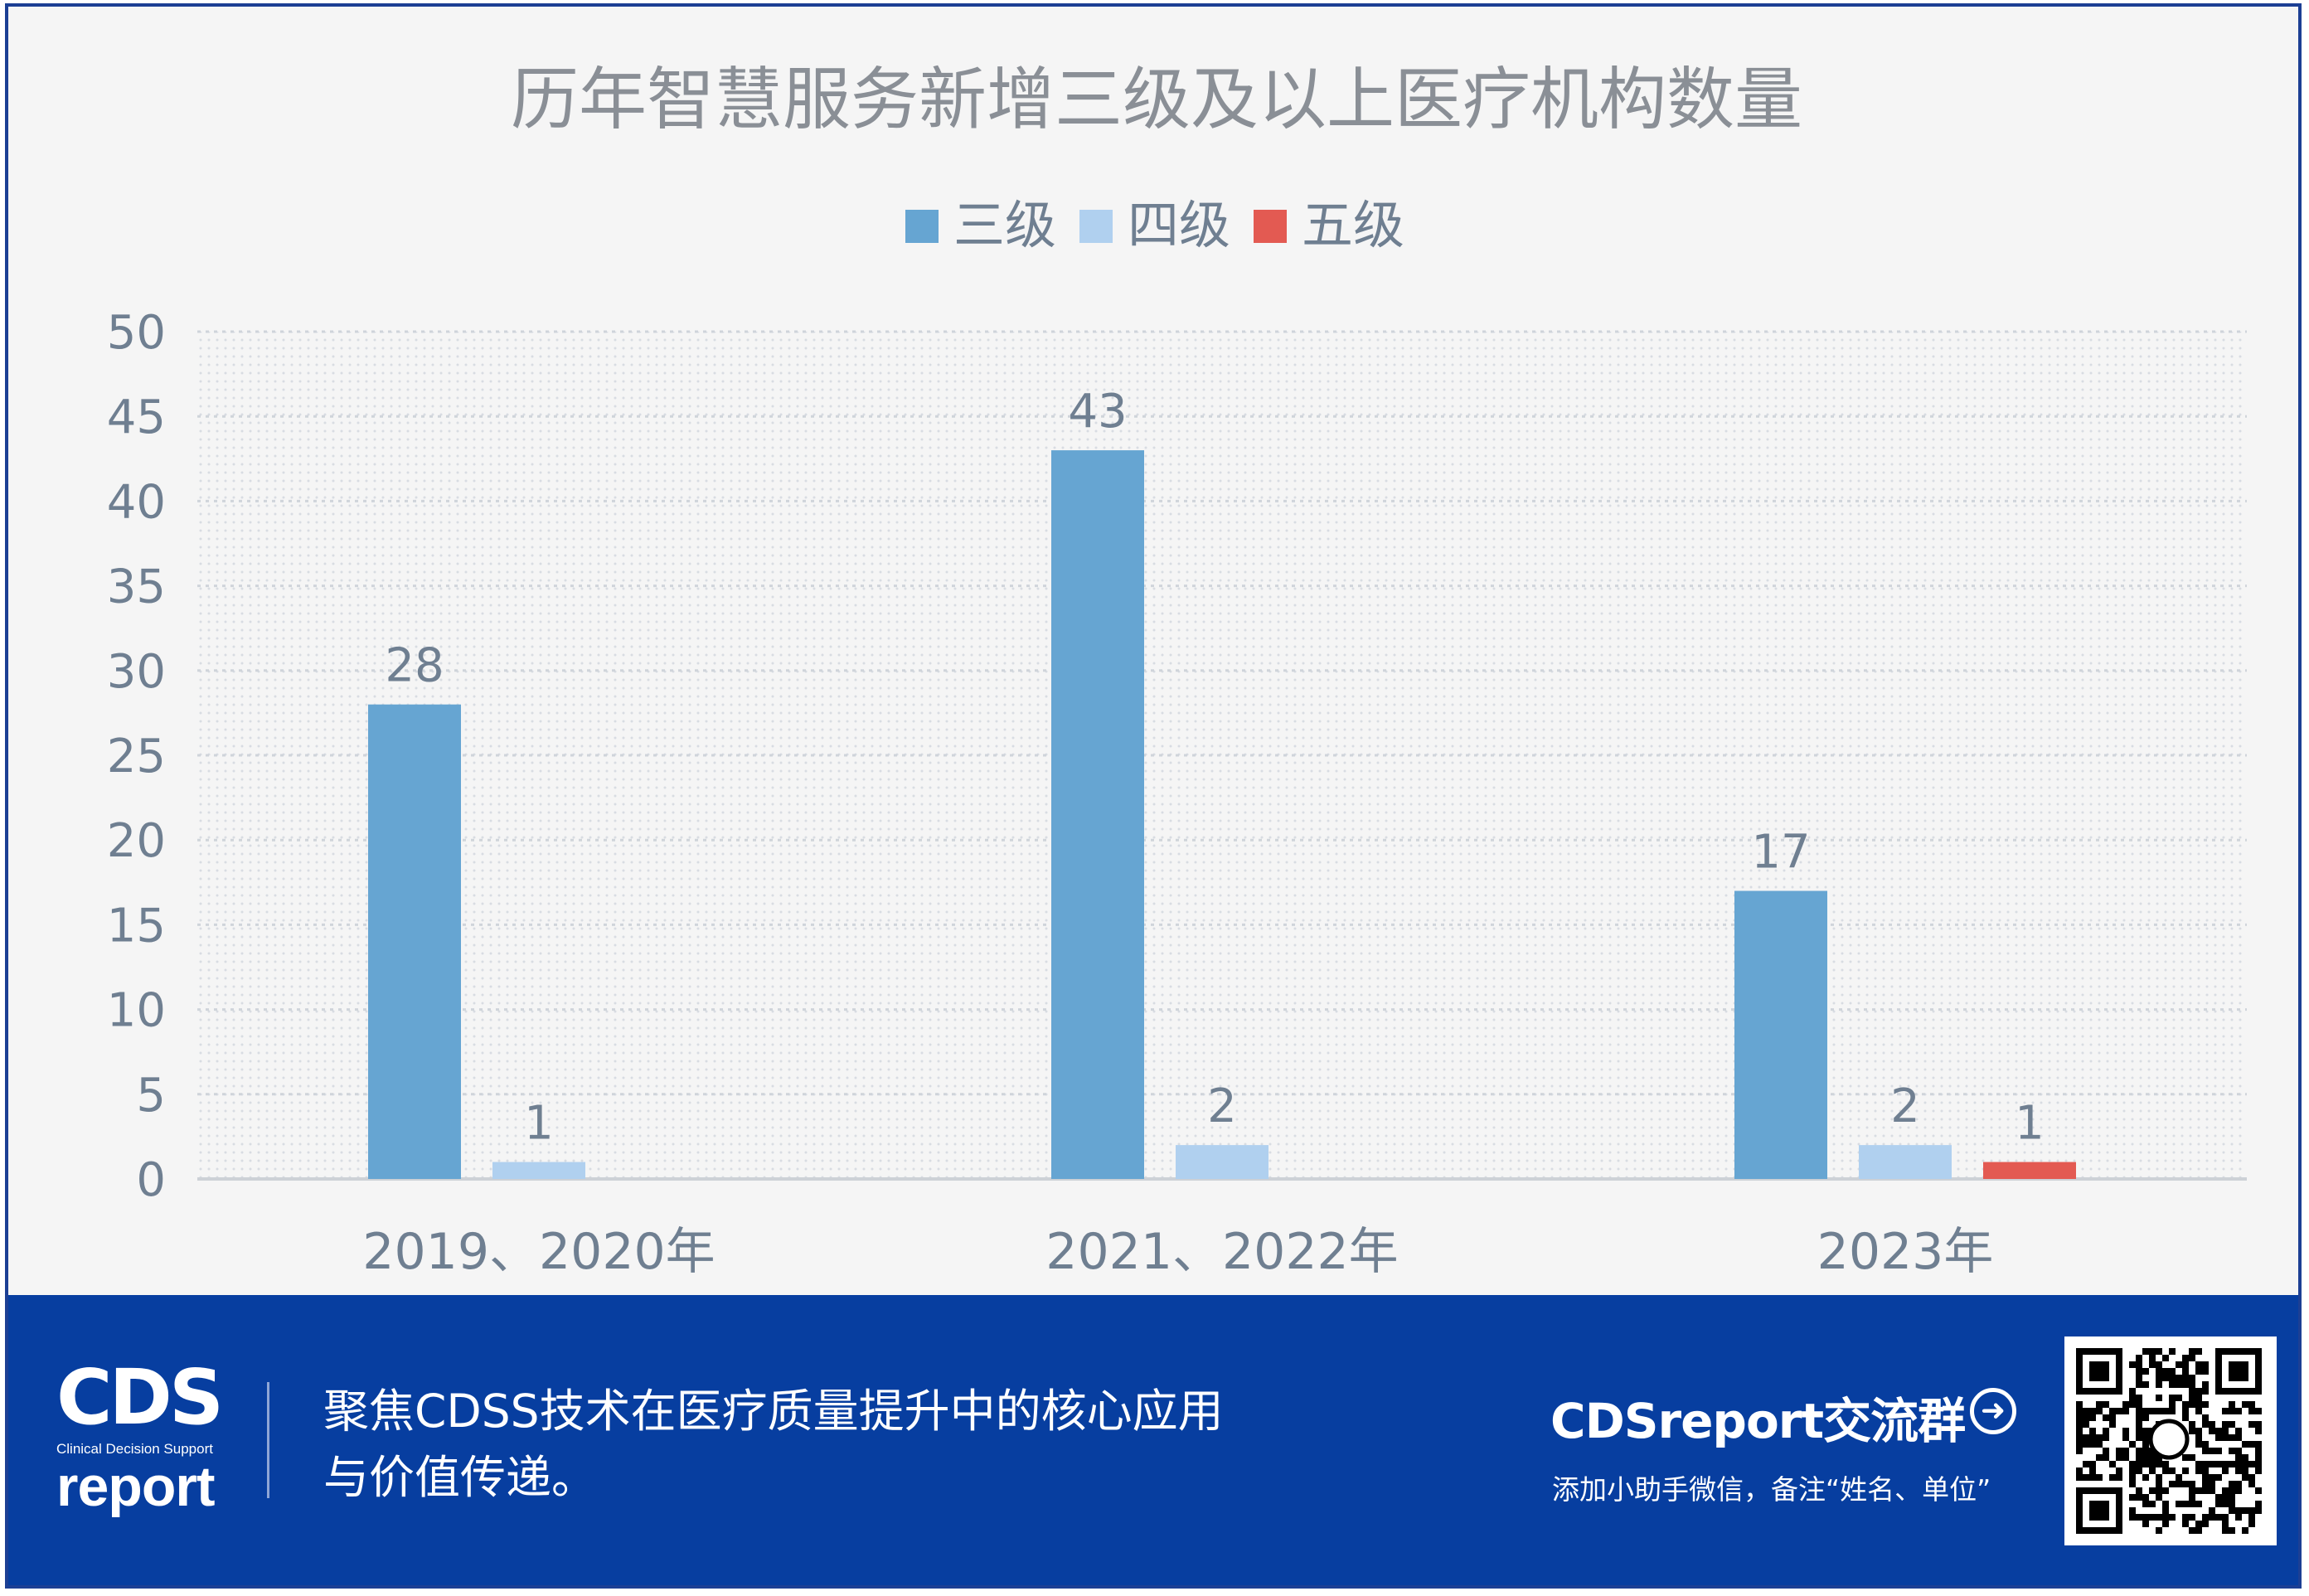 Image resolution: width=2309 pixels, height=1596 pixels. Describe the element at coordinates (1771, 1490) in the screenshot. I see `group-subtitle: 添加小助手微信，备注“姓名、单位”` at that location.